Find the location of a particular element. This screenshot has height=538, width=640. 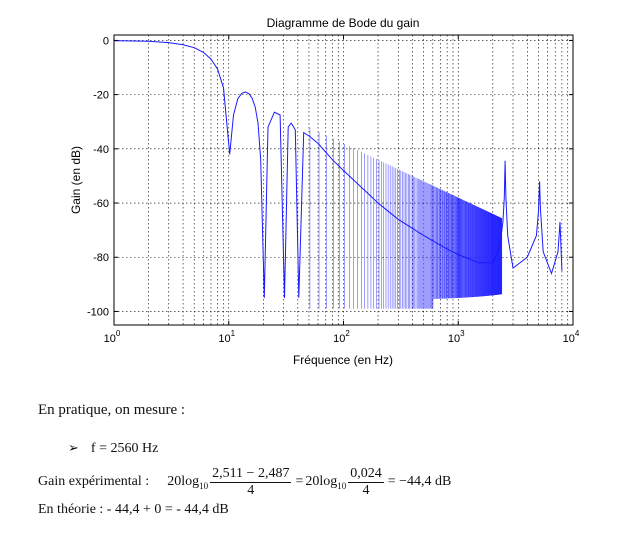

x-axis-label: Fréquence (en Hz) is located at coordinates (343, 360).